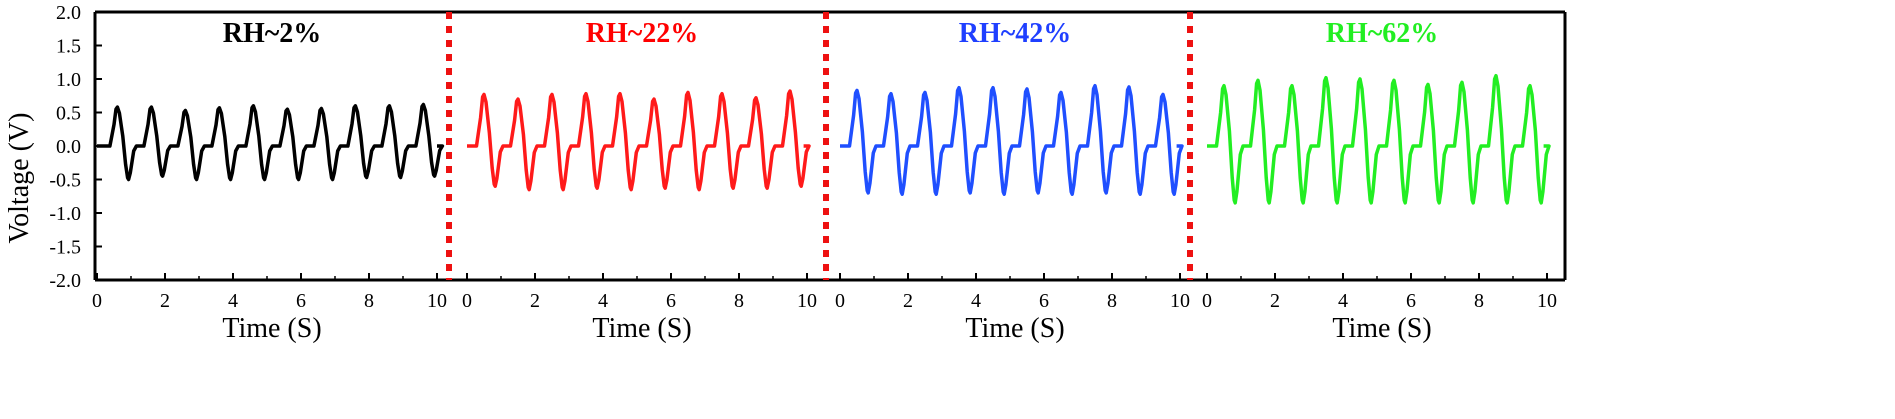 Image resolution: width=1895 pixels, height=419 pixels. I want to click on panel-title: RH~2%, so click(272, 33).